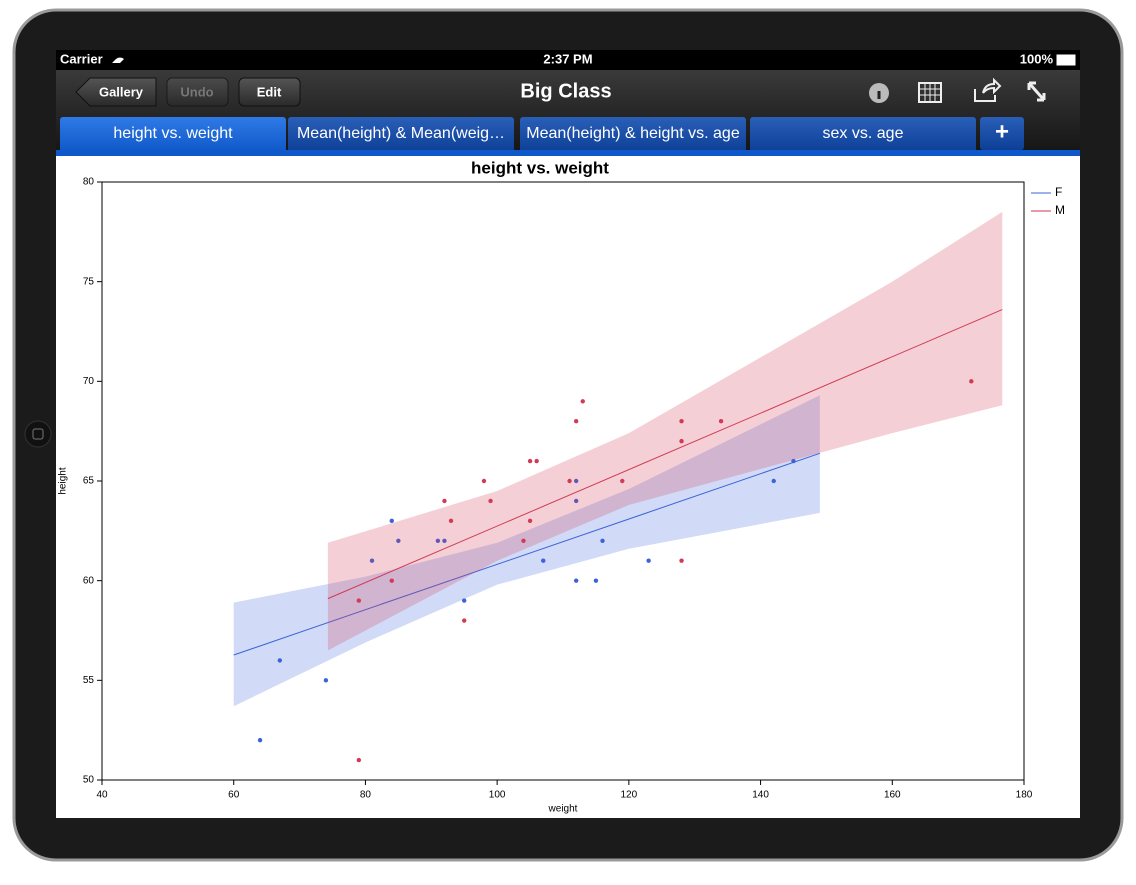 Image resolution: width=1136 pixels, height=885 pixels. I want to click on x-tick-label: 40, so click(102, 795).